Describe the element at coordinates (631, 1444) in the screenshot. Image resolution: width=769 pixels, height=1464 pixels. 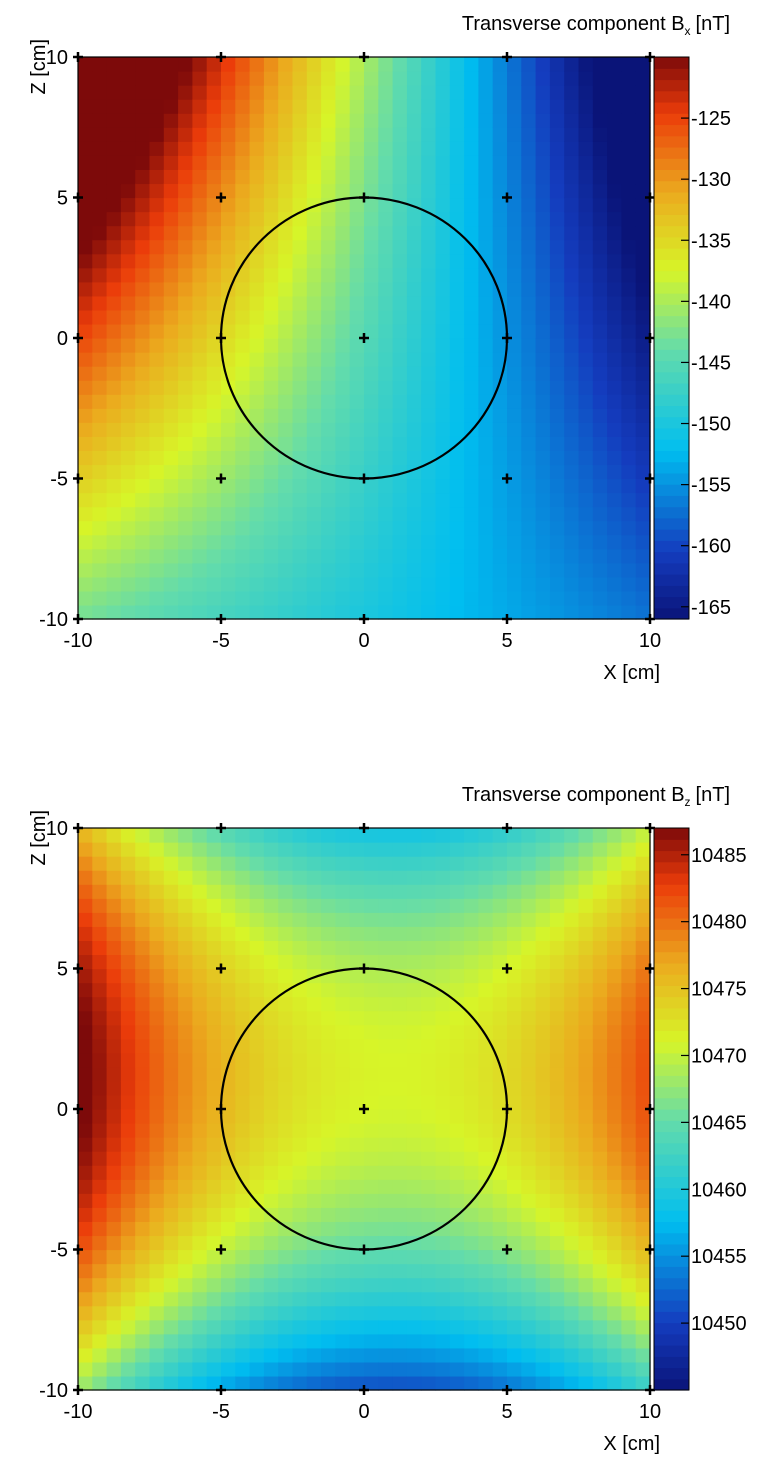
I see `x-axis-label: X [cm]` at that location.